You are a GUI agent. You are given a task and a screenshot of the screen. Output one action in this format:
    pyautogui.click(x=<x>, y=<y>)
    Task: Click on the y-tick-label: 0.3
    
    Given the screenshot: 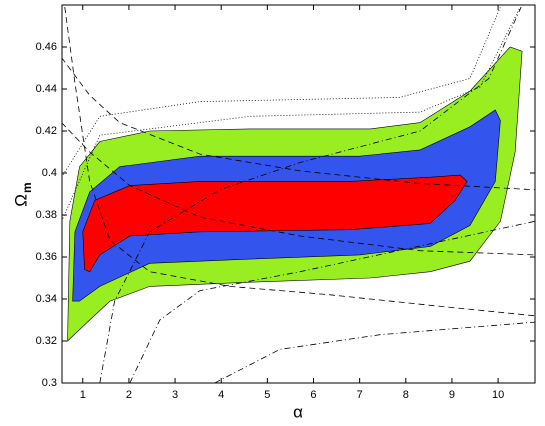 What is the action you would take?
    pyautogui.click(x=49, y=383)
    